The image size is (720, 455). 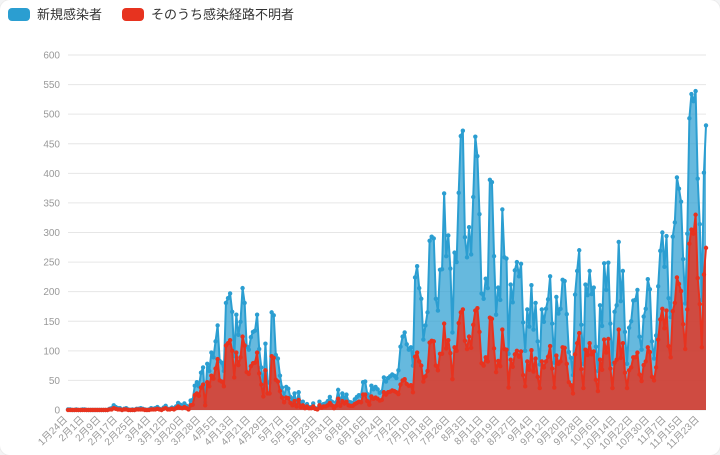 I want to click on legend-swatch-unknown-route, so click(x=133, y=14).